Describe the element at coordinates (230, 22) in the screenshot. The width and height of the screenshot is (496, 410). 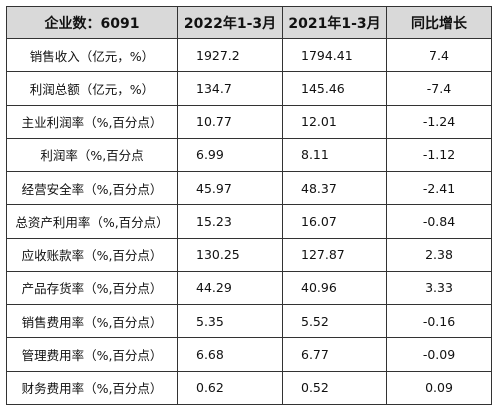
I see `header-cell: 2022年1-3月` at that location.